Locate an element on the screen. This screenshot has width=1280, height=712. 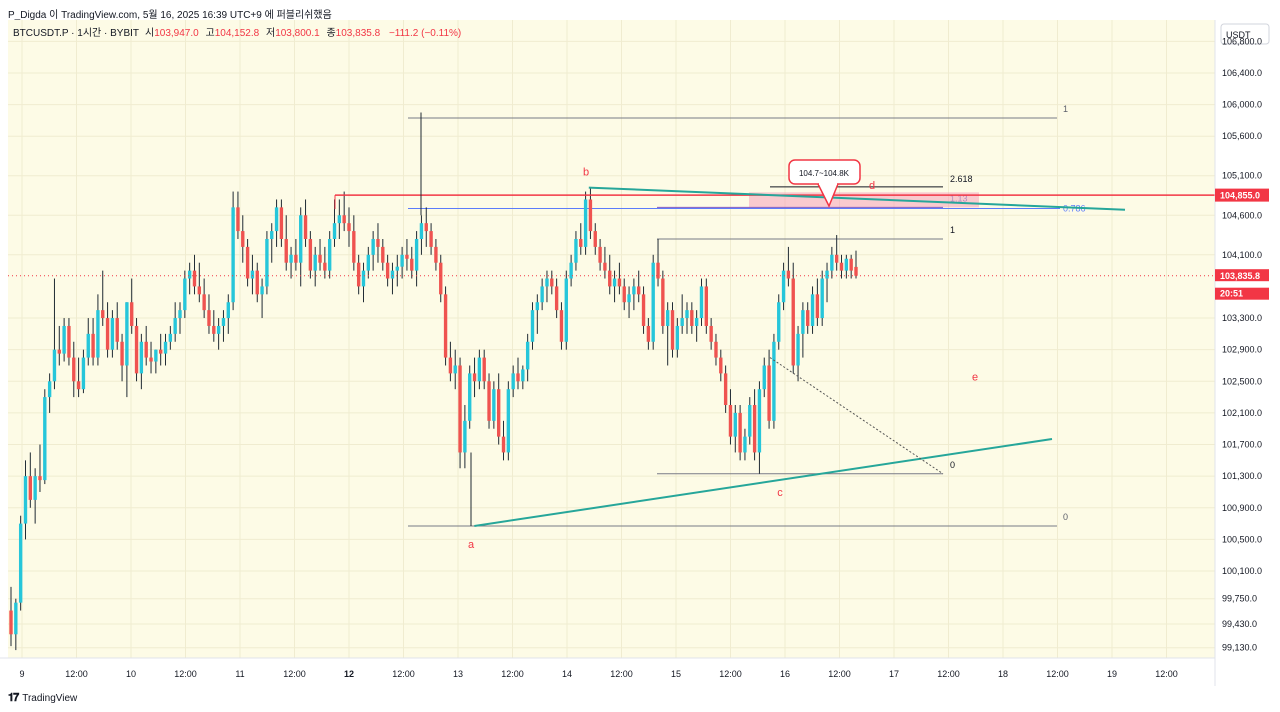
time-tick-10: 14 is located at coordinates (567, 674).